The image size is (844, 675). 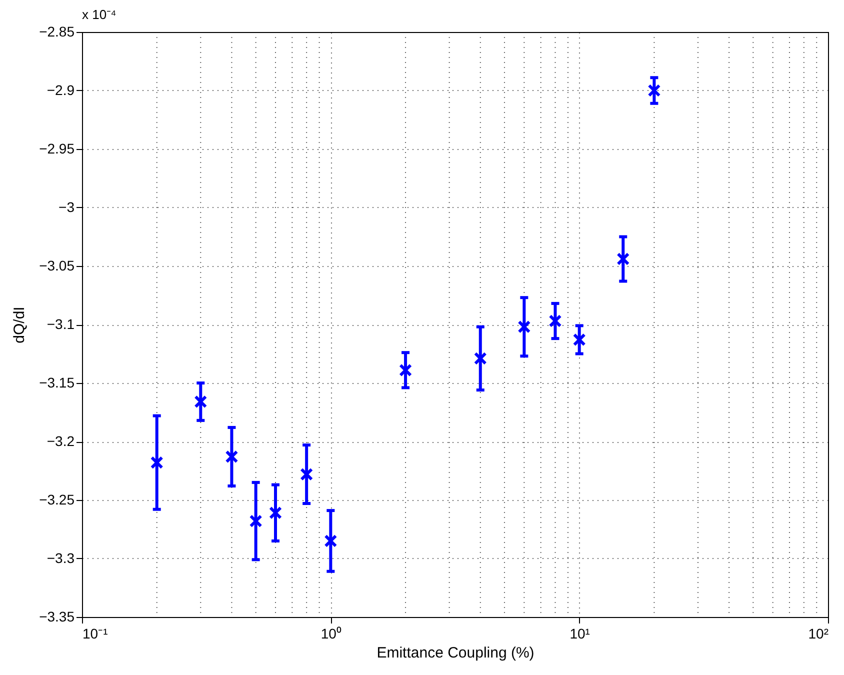 What do you see at coordinates (57, 32) in the screenshot?
I see `y-tick-label: −2.85` at bounding box center [57, 32].